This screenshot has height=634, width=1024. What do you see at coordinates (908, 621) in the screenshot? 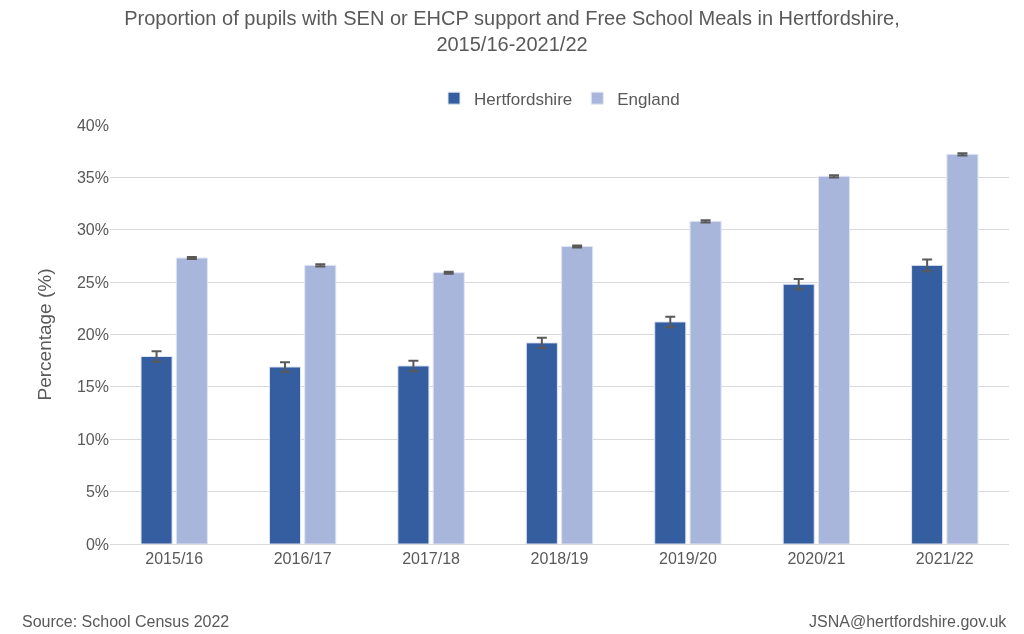
I see `text: JSNA@hertfordshire.gov.uk` at bounding box center [908, 621].